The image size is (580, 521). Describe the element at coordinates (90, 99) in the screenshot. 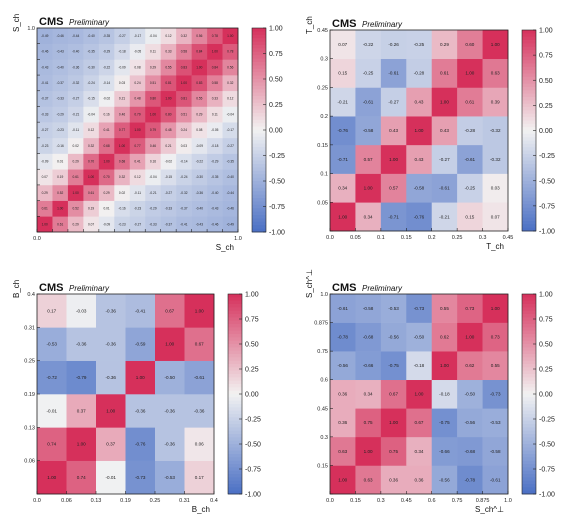

I see `cell-value-label: -0.15` at that location.